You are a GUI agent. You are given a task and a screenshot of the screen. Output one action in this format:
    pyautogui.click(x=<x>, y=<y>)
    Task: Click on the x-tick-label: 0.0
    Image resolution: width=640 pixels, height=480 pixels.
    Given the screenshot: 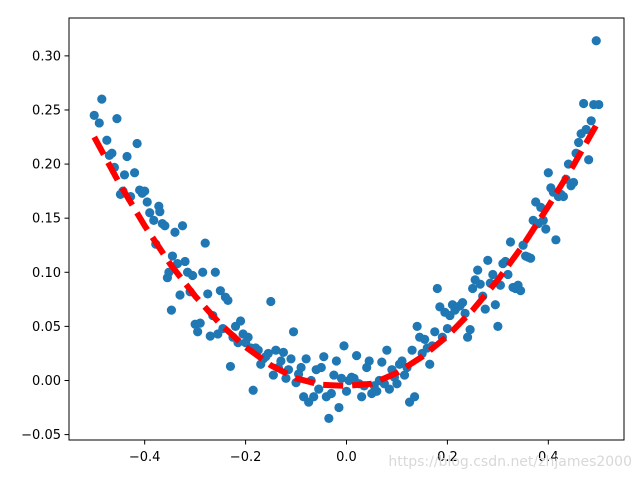 What is the action you would take?
    pyautogui.click(x=346, y=457)
    